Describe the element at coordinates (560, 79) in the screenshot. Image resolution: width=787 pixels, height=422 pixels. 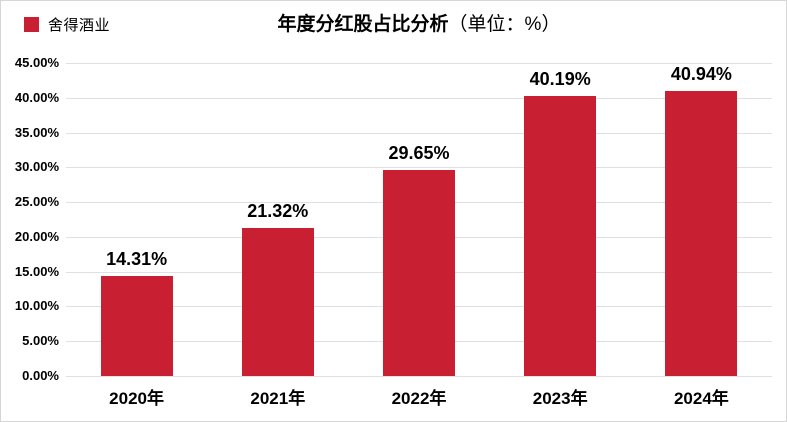
I see `value-label: 40.19%` at that location.